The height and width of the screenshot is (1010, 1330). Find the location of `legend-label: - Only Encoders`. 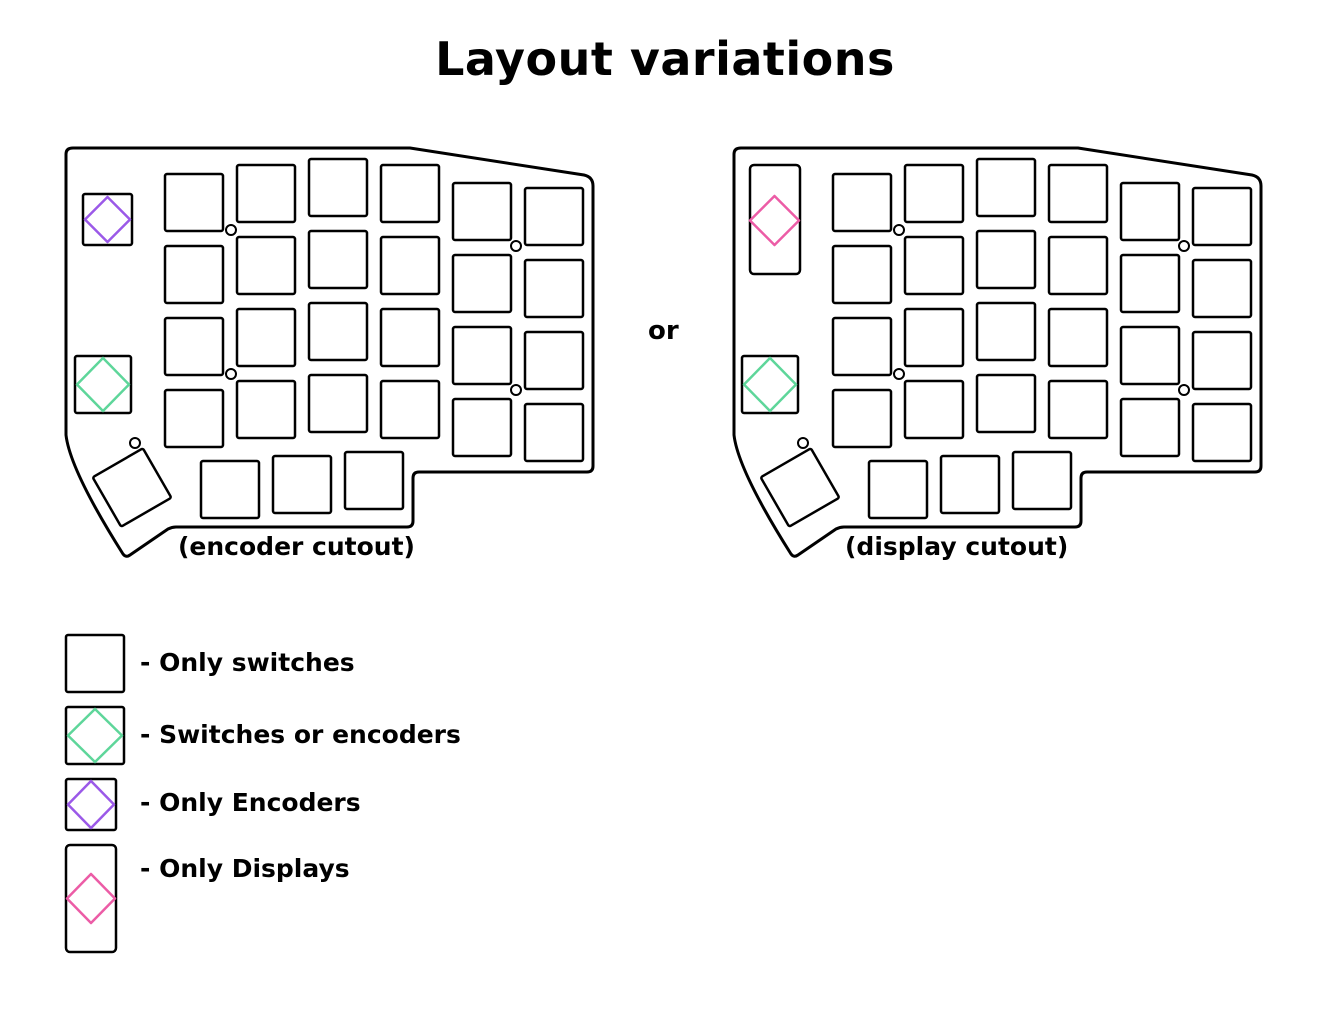

legend-label: - Only Encoders is located at coordinates (250, 802).